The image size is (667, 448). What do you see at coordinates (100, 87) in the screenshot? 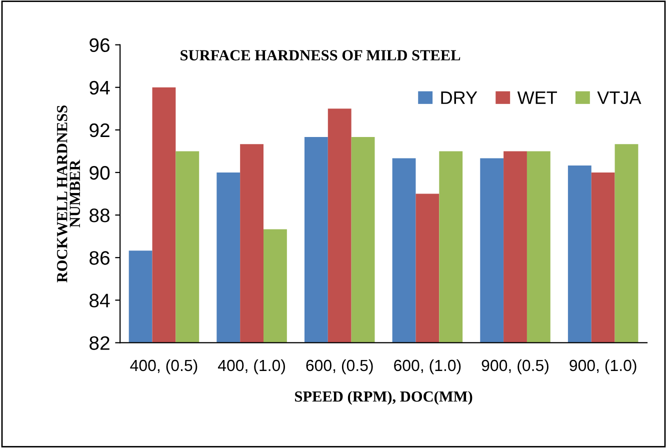
I see `y-tick-label: 94` at bounding box center [100, 87].